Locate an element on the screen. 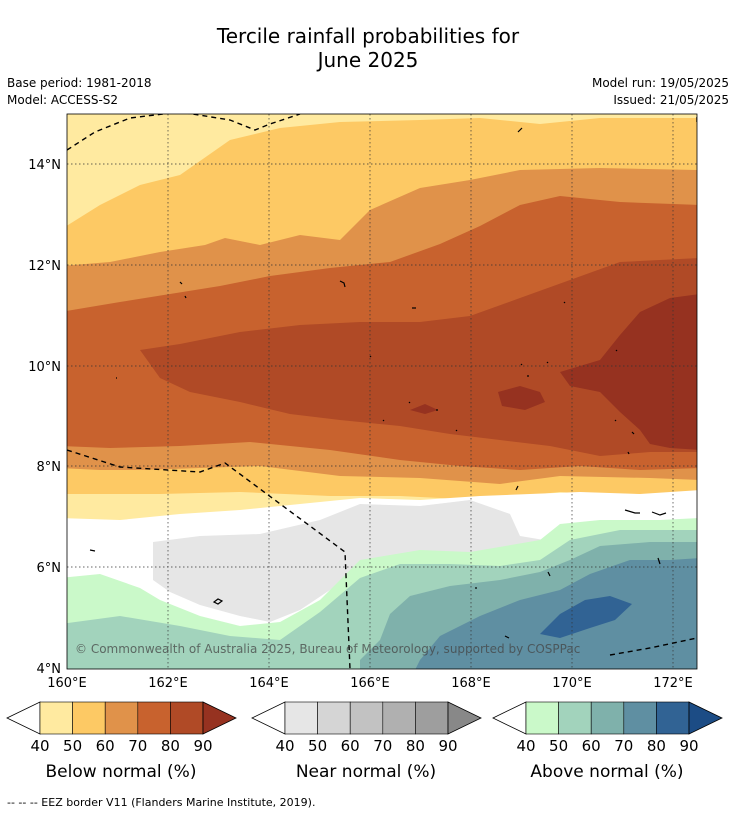 The image size is (736, 816). lon-label: 172°E is located at coordinates (673, 683).